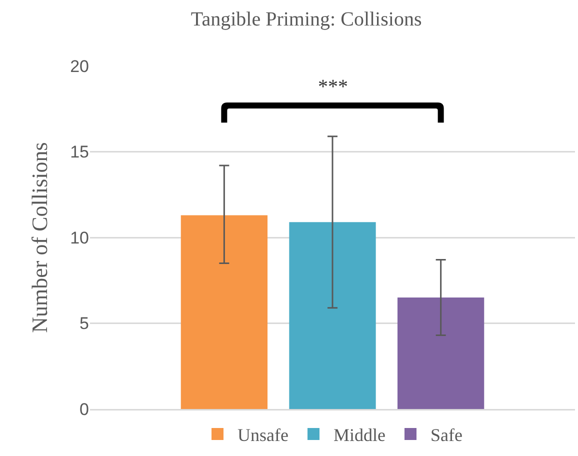 The image size is (578, 456). I want to click on y-tick-label: 10, so click(79, 238).